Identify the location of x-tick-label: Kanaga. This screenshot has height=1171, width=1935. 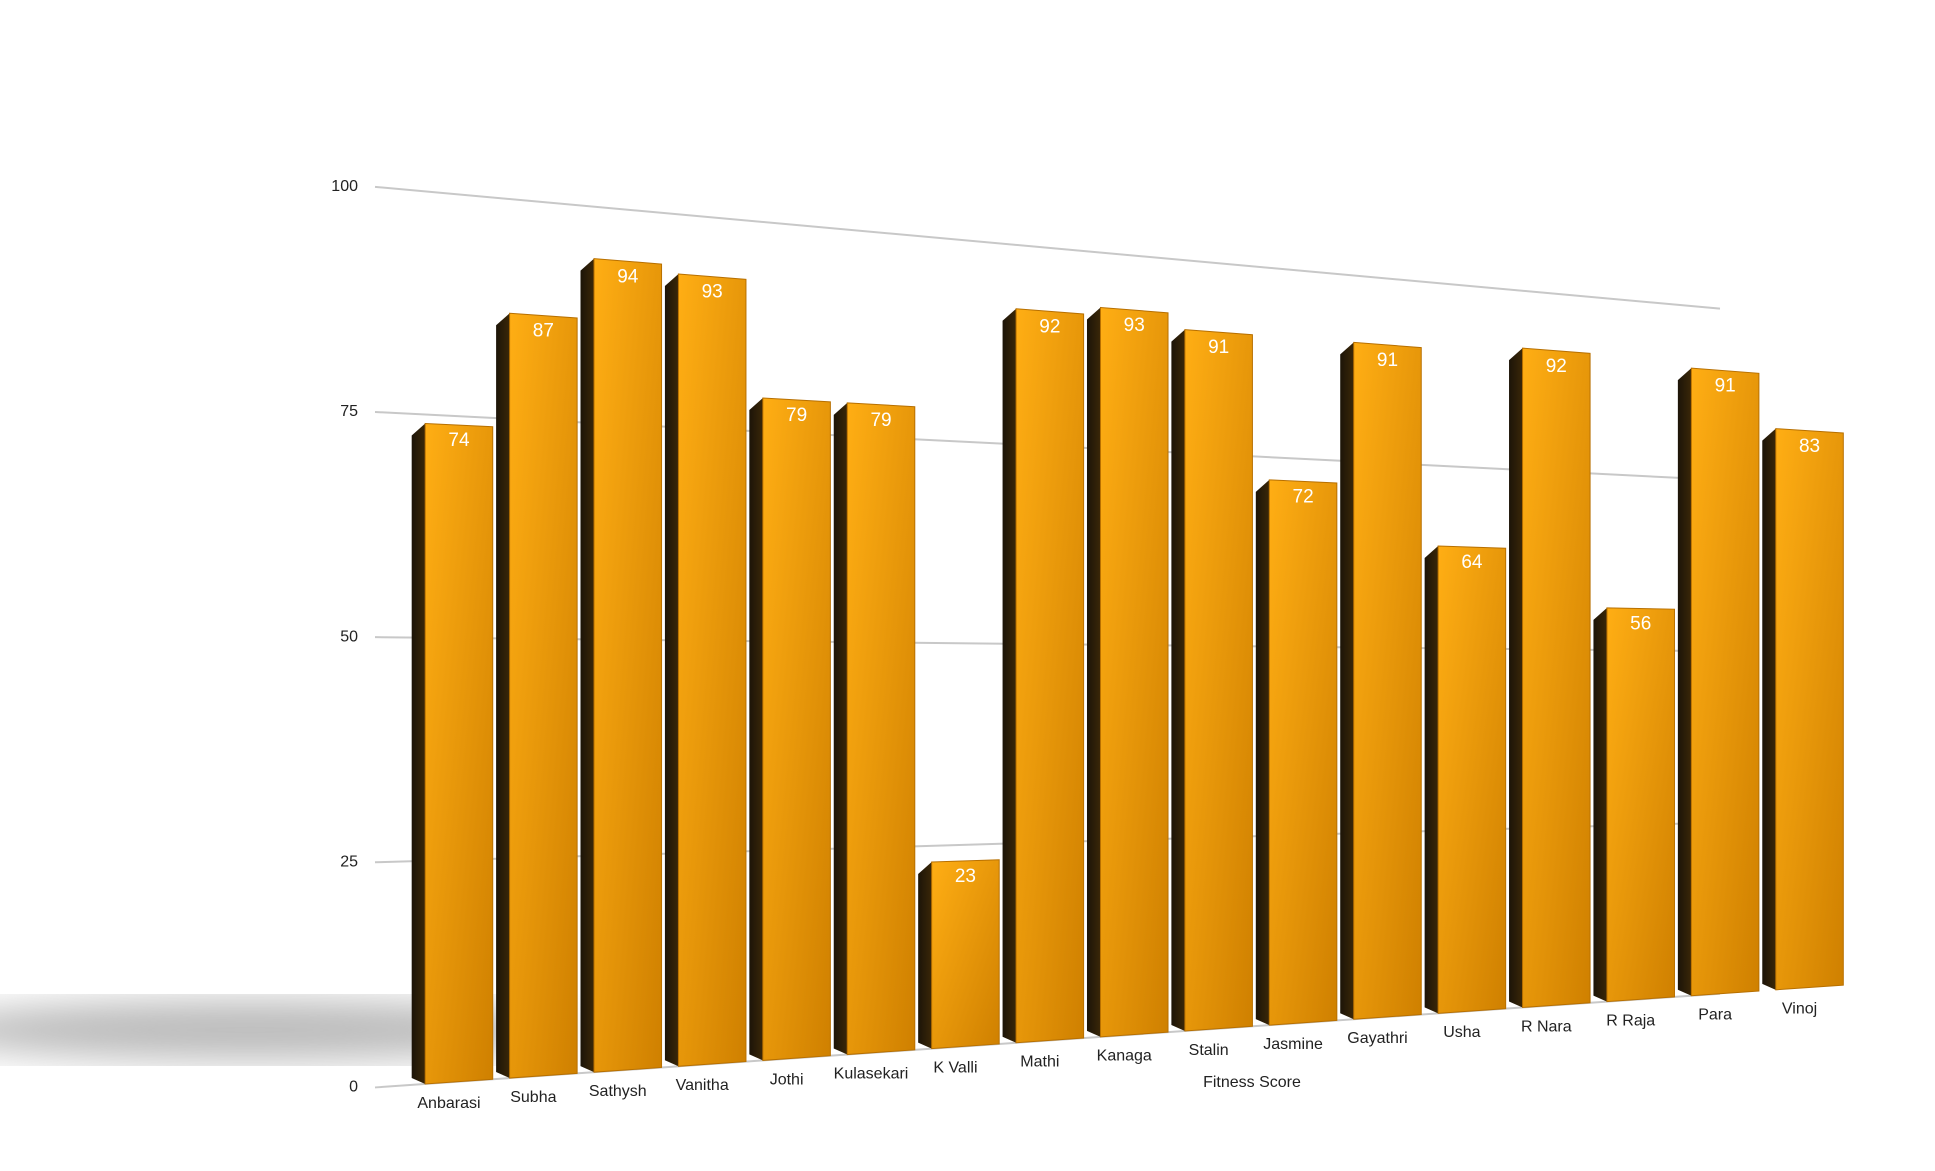
(1124, 1056).